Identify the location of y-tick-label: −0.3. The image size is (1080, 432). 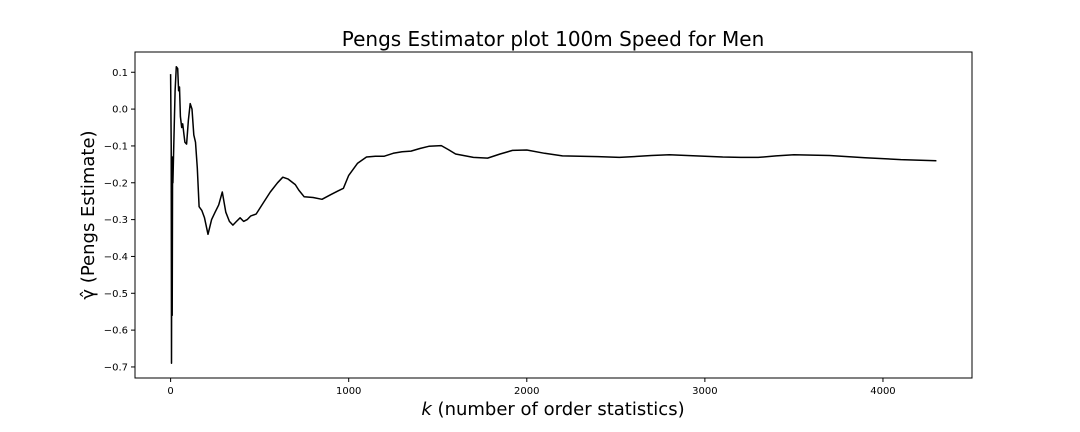
(116, 220).